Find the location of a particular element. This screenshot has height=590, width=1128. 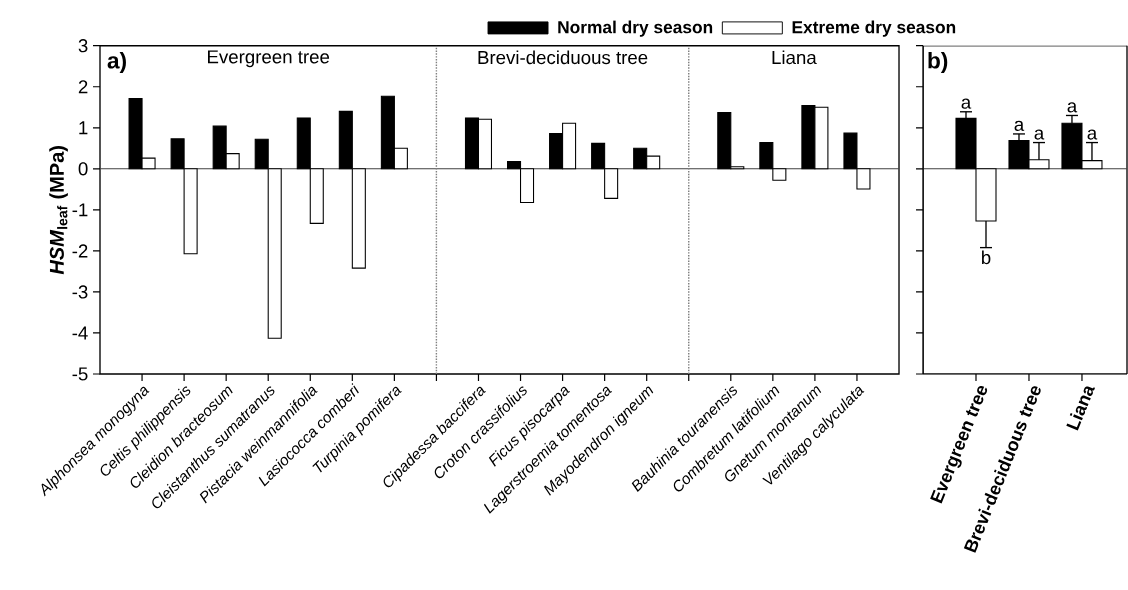

y-tick-label: -3 is located at coordinates (80, 292).